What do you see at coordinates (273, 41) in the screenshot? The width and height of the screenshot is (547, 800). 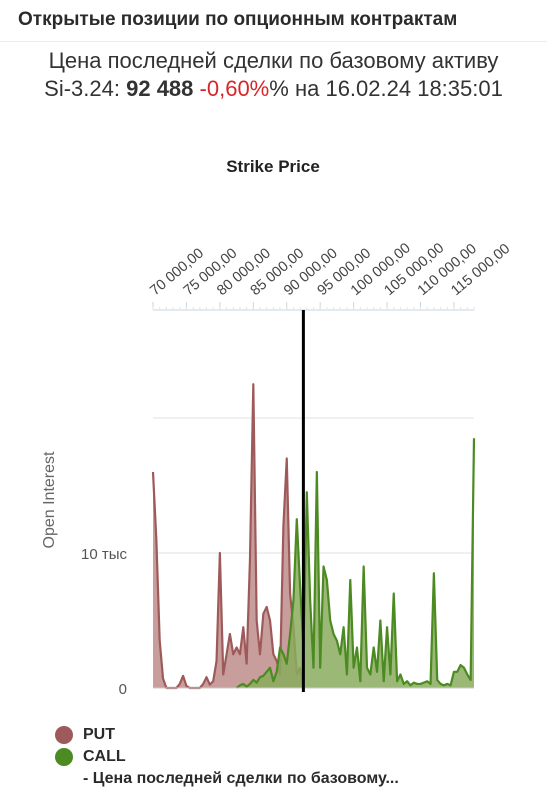 I see `header-divider` at bounding box center [273, 41].